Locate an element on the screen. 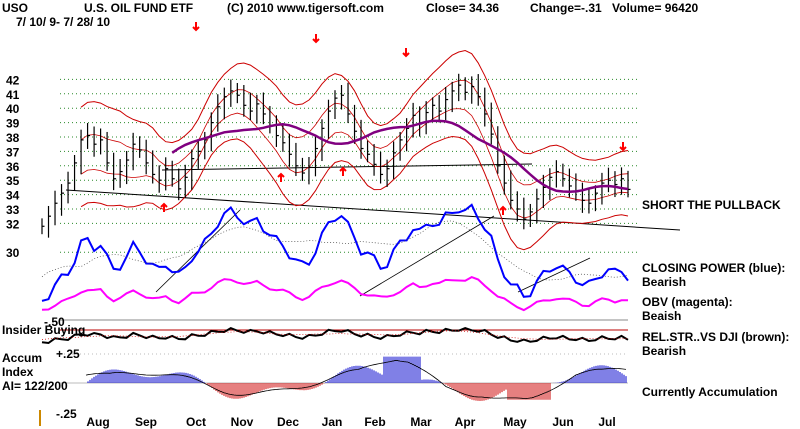 The image size is (800, 429). symbol: USO is located at coordinates (15, 8).